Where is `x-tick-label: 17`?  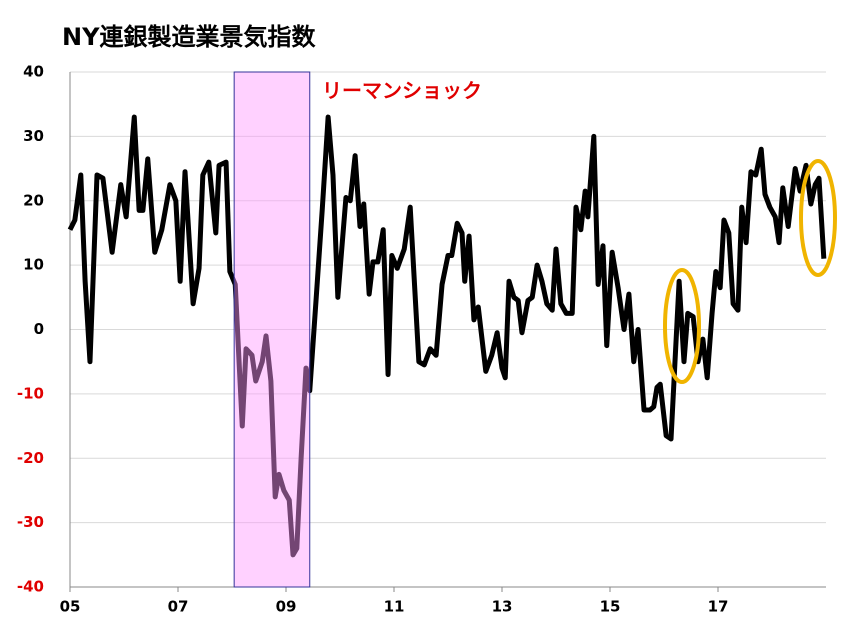 x-tick-label: 17 is located at coordinates (718, 607).